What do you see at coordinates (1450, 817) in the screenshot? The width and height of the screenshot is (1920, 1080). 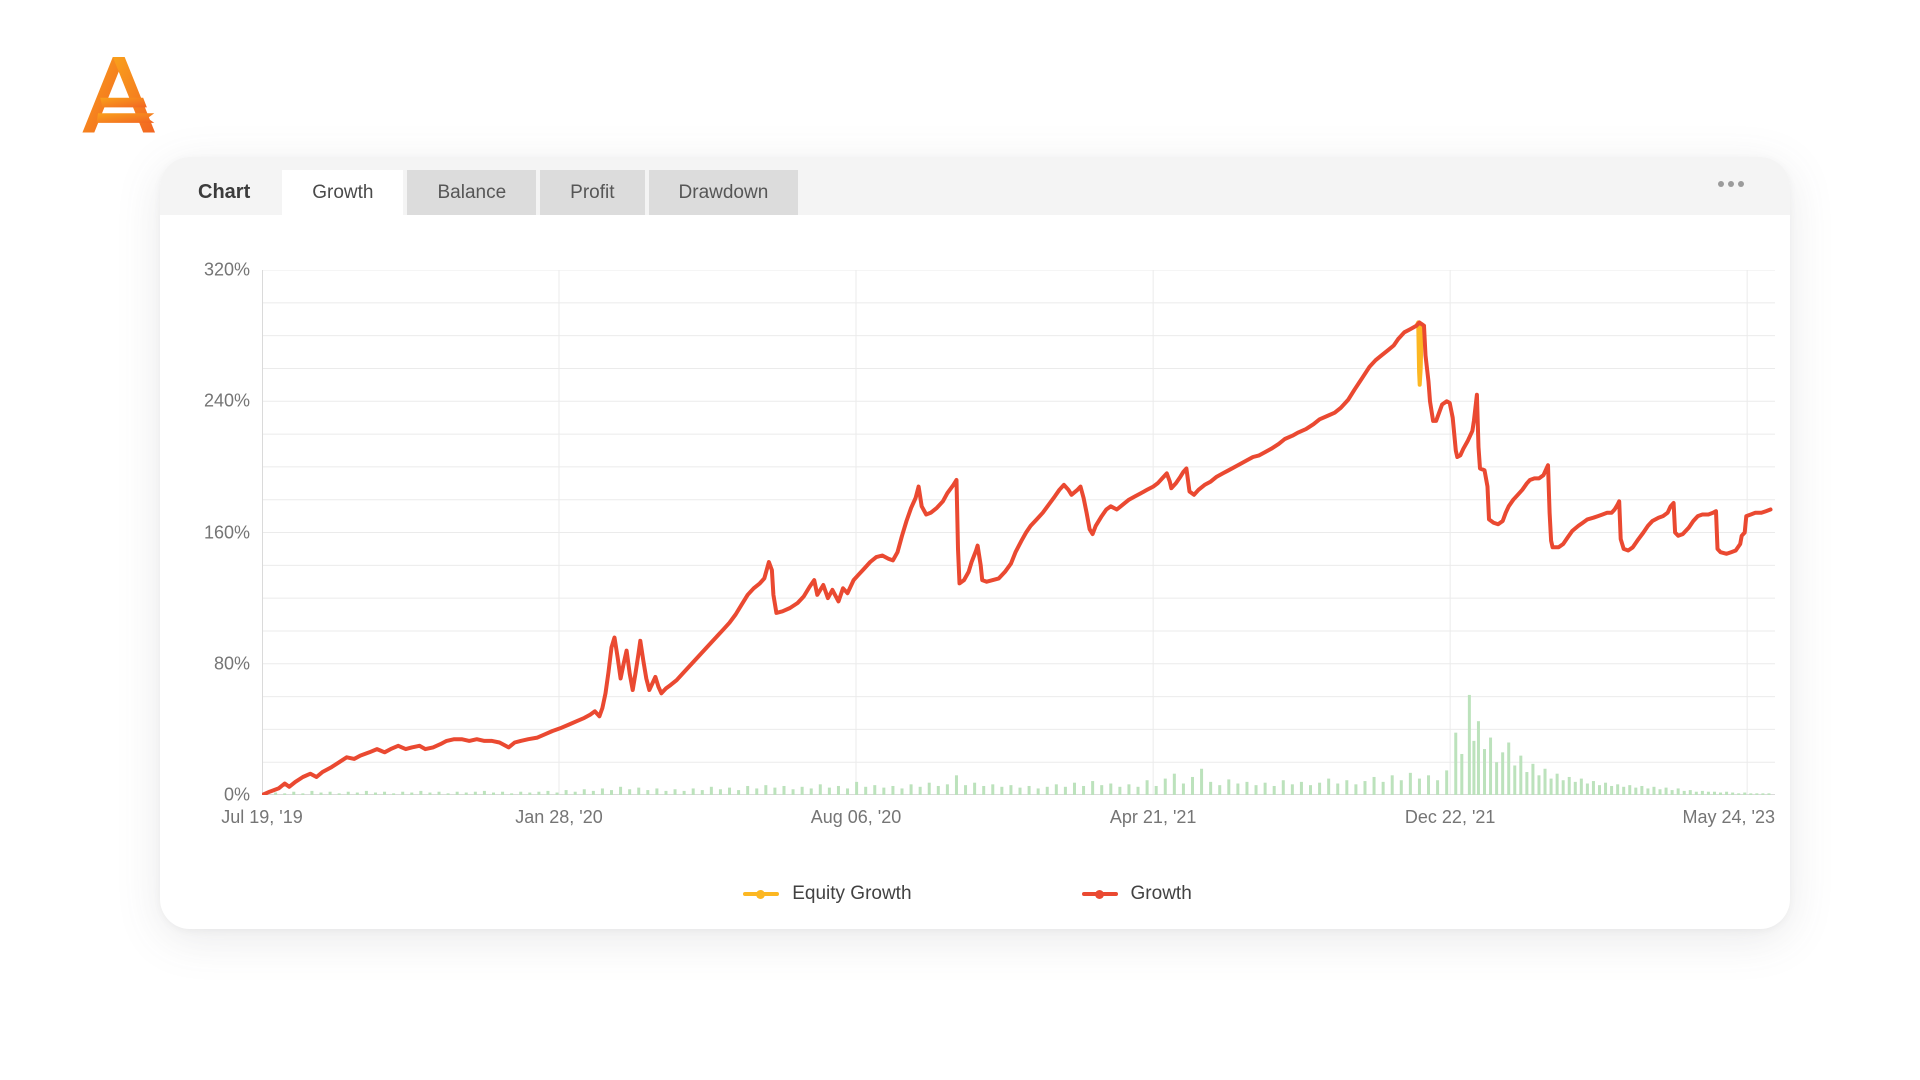 I see `x-tick-label: Dec 22, '21` at bounding box center [1450, 817].